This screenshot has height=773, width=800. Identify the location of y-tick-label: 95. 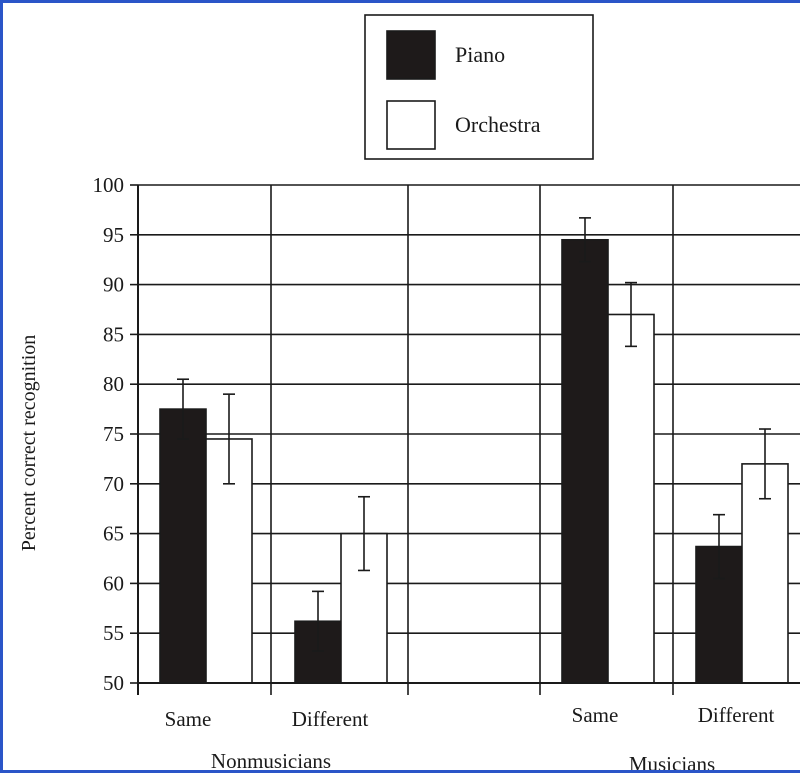
(113, 235).